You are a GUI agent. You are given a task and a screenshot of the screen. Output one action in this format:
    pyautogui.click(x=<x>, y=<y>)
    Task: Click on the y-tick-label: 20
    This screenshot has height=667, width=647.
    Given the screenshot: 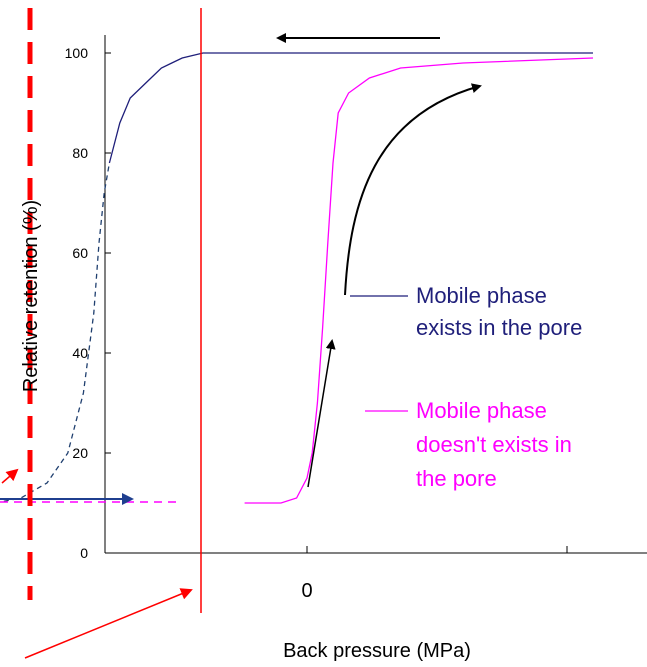 What is the action you would take?
    pyautogui.click(x=80, y=453)
    